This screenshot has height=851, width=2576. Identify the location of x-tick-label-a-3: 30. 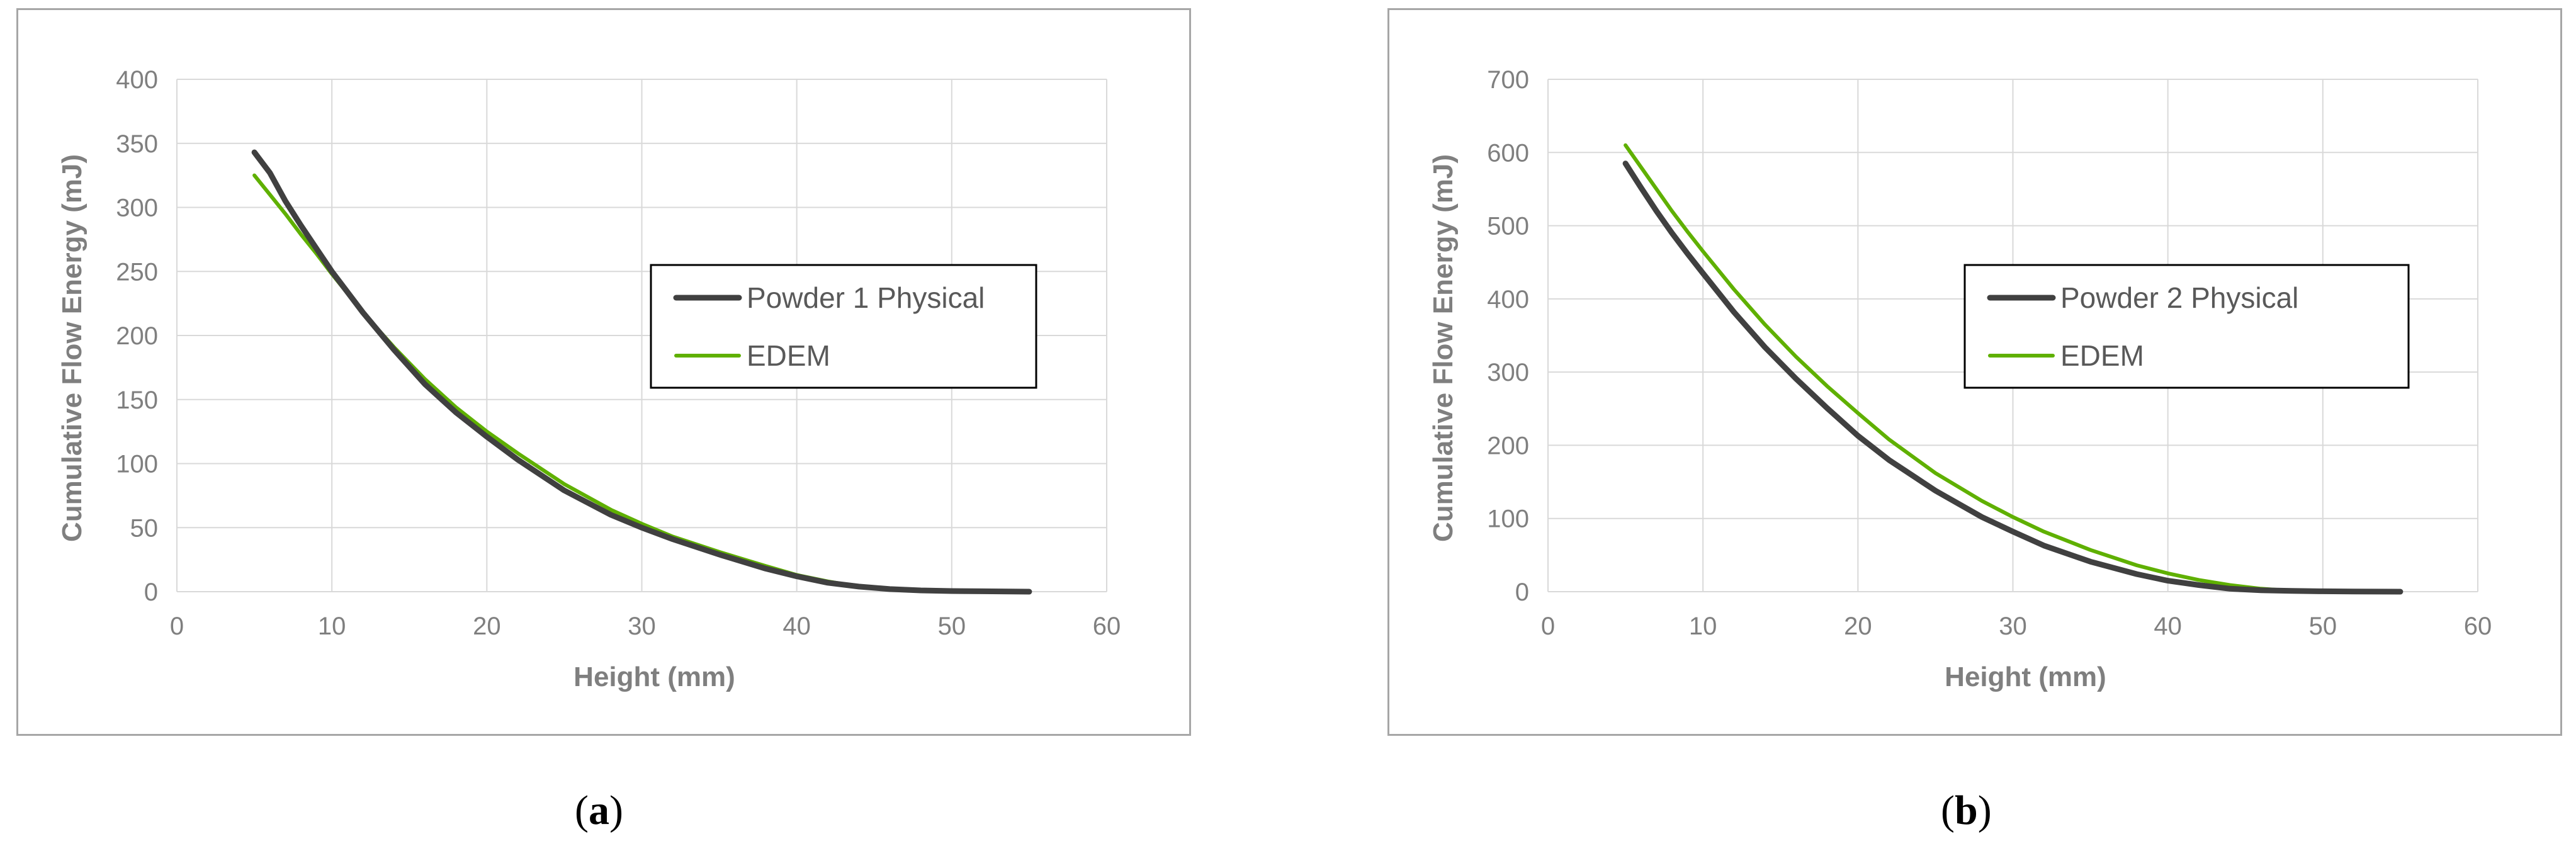
(642, 626).